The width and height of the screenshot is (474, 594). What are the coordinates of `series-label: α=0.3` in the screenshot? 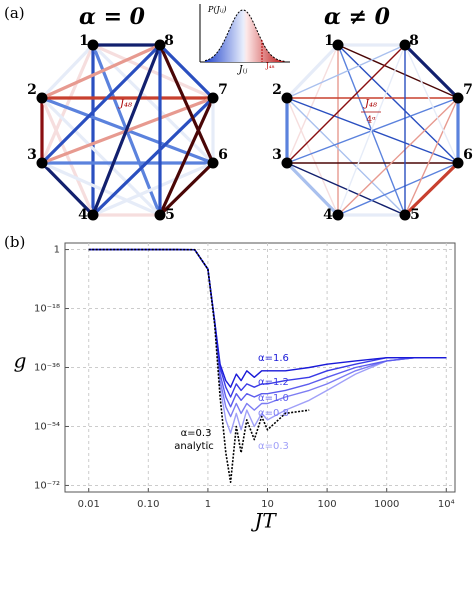 It's located at (273, 446).